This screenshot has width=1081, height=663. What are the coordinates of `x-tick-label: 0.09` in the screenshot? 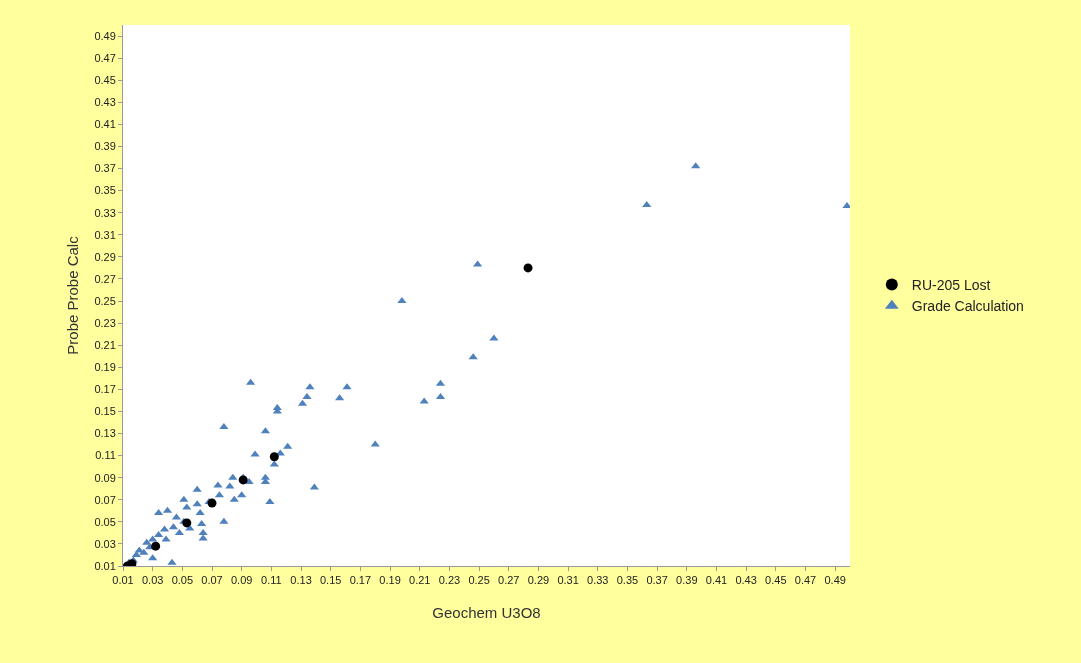 It's located at (241, 580).